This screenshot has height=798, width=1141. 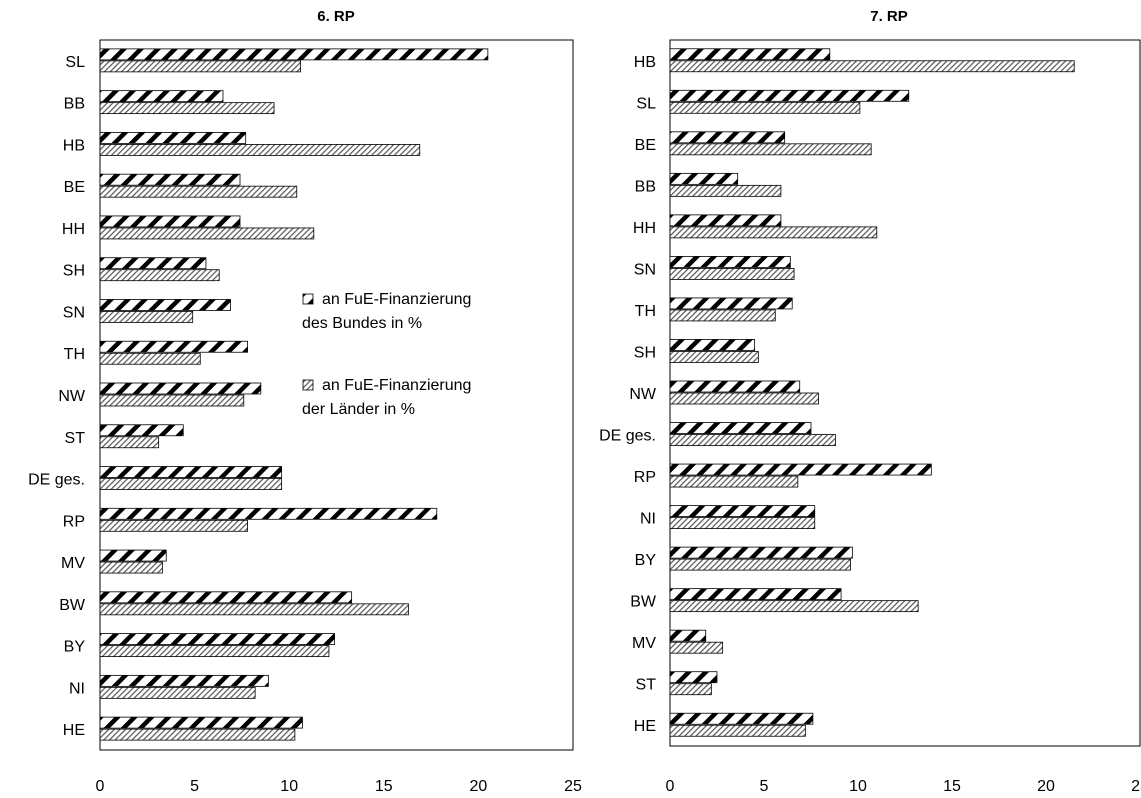 What do you see at coordinates (74, 312) in the screenshot?
I see `category-label: SN` at bounding box center [74, 312].